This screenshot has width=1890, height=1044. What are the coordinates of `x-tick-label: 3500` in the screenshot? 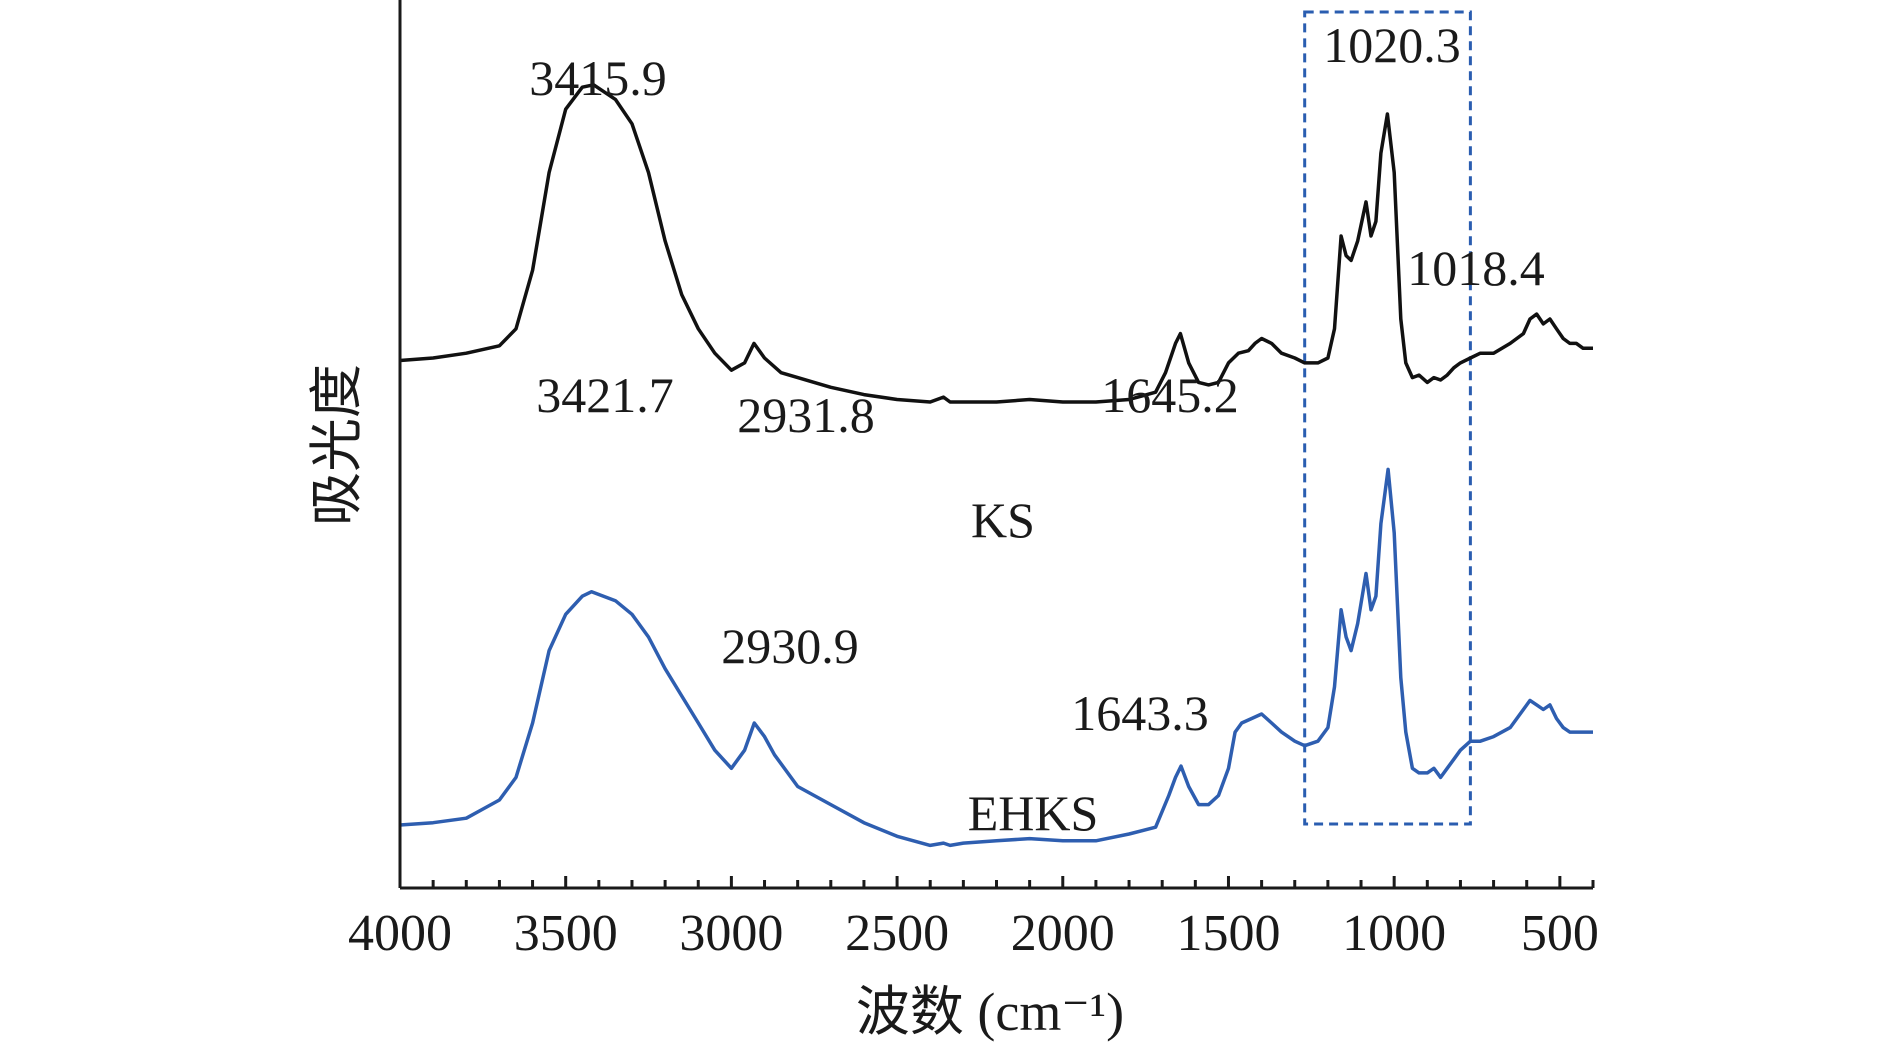 It's located at (566, 933).